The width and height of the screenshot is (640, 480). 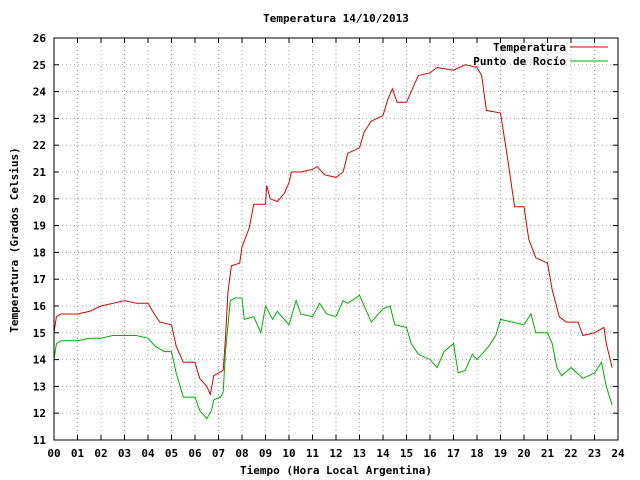 I want to click on x-tick-label: 15, so click(x=406, y=453).